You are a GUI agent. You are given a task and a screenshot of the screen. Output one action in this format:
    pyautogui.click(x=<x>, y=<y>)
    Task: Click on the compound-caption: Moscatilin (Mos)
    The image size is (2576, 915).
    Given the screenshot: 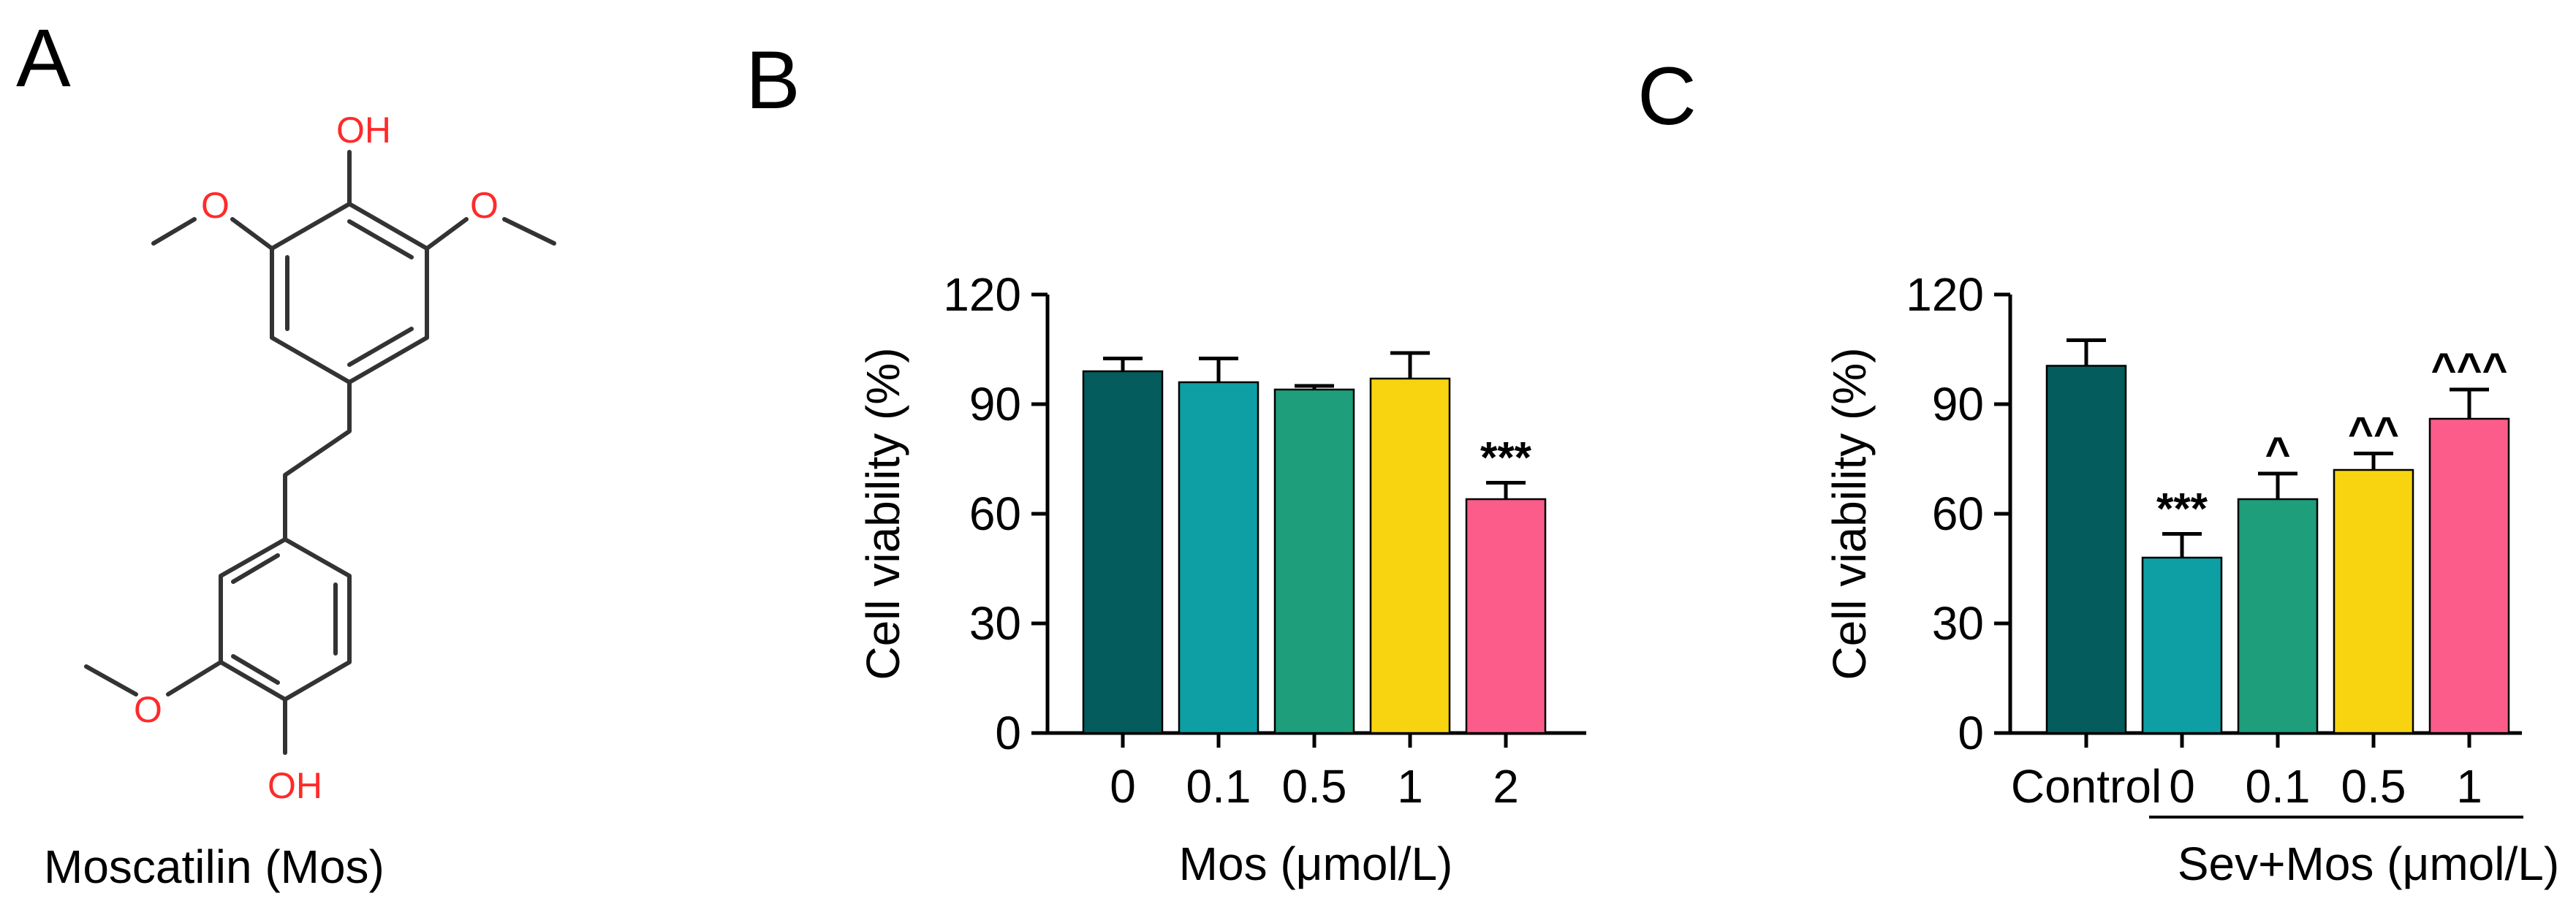 What is the action you would take?
    pyautogui.click(x=214, y=866)
    